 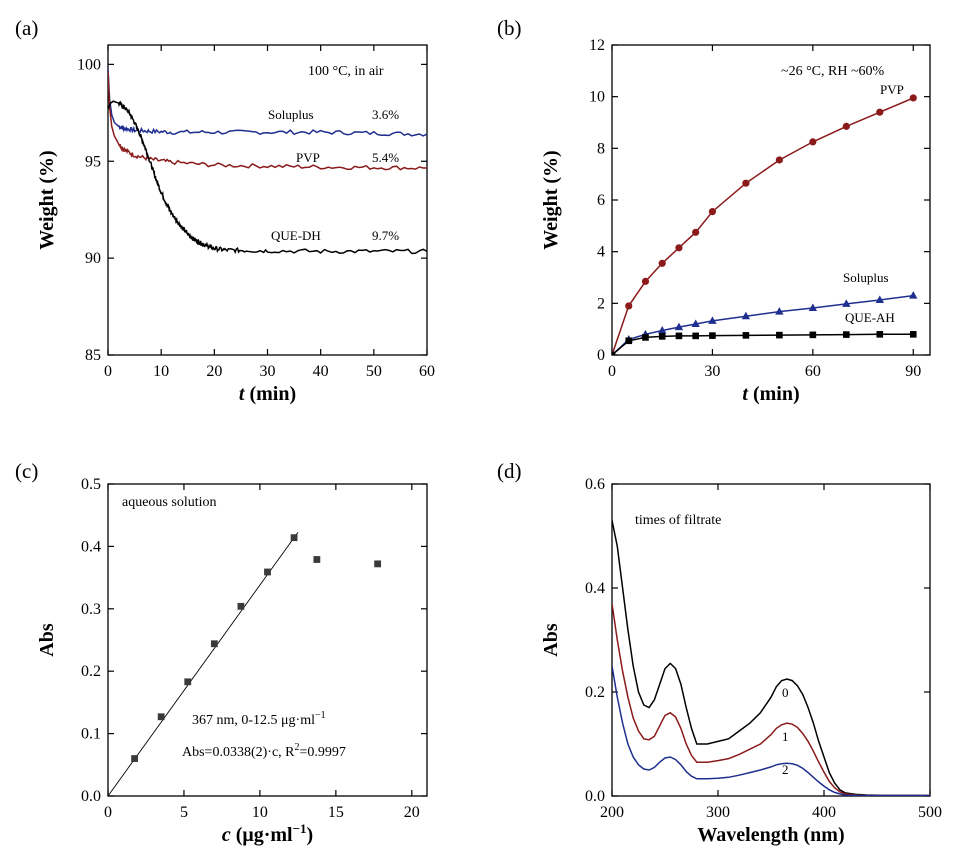 I want to click on x-axis-title: t (min), so click(x=770, y=394).